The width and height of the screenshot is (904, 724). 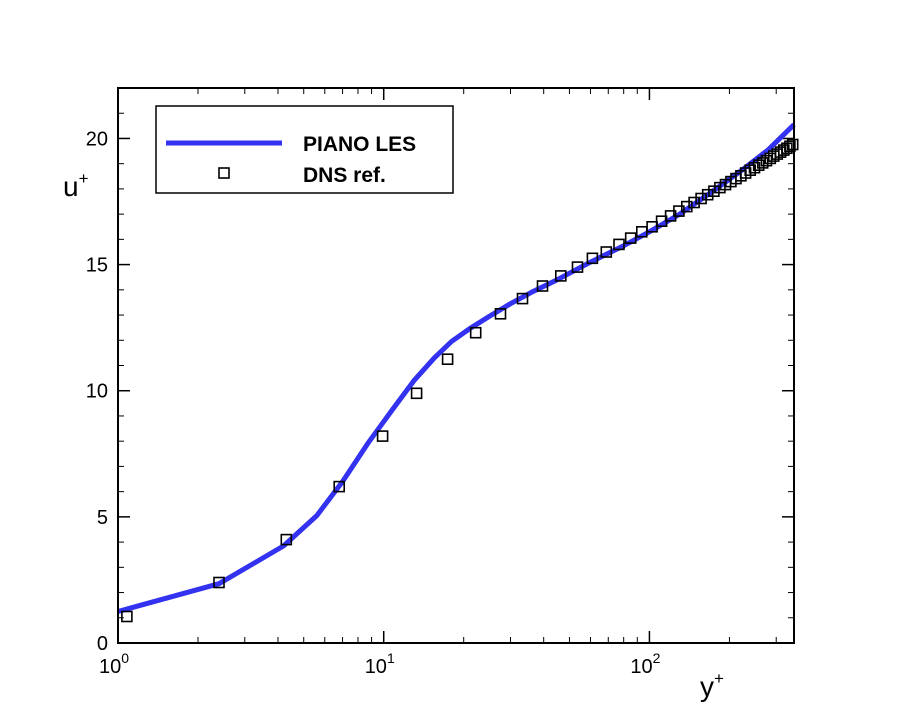 I want to click on legend-marker-swatch, so click(x=224, y=173).